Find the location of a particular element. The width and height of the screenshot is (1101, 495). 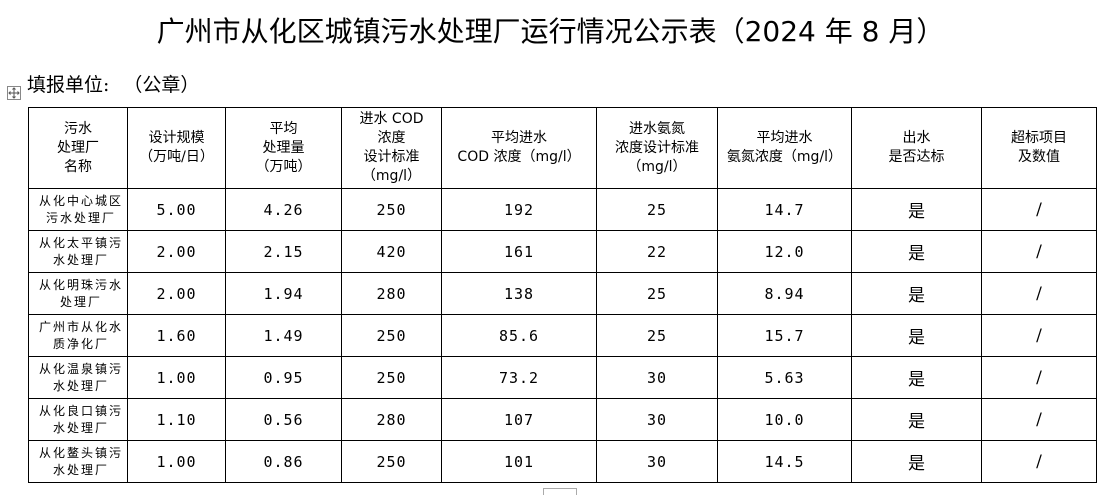

cell-avg-volume: 0.86 is located at coordinates (283, 461).